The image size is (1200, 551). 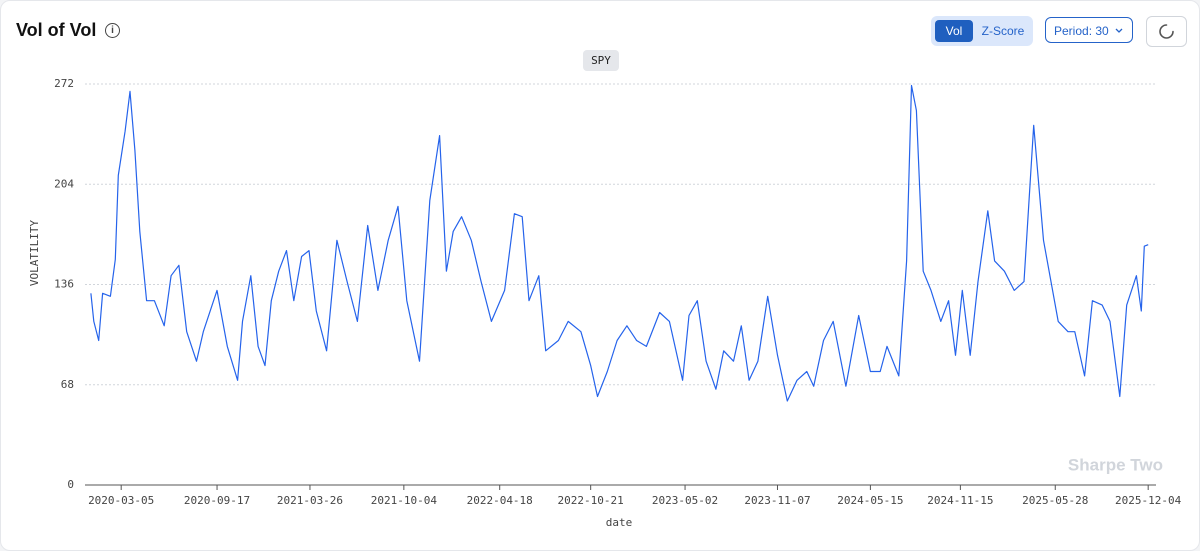 I want to click on x-tick-label: 2021-10-04, so click(x=404, y=500).